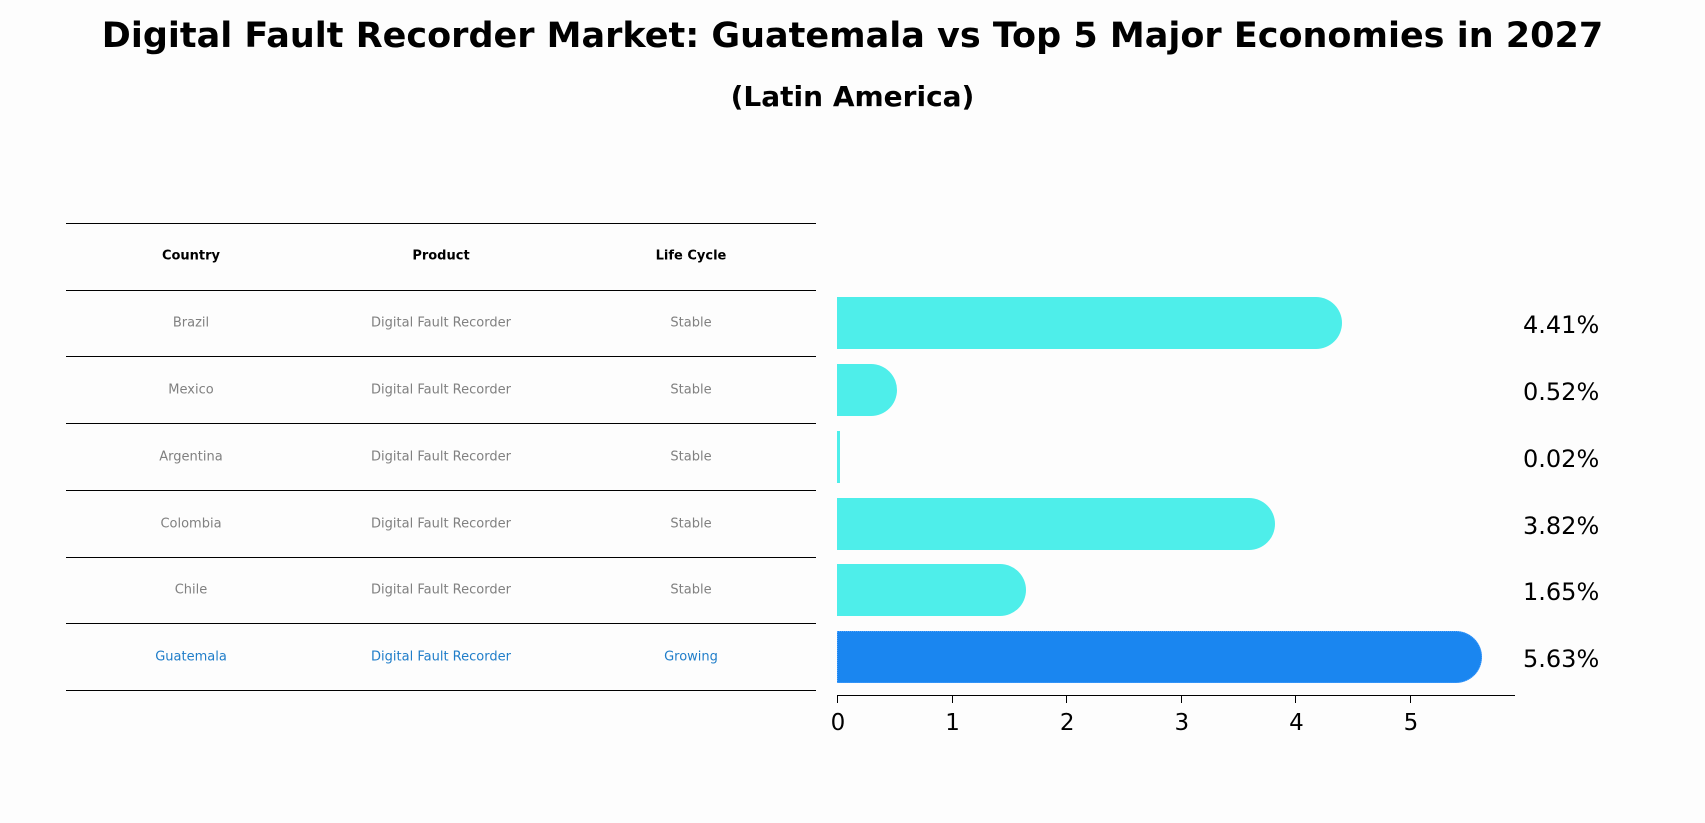  Describe the element at coordinates (1067, 723) in the screenshot. I see `x-tick-label: 2` at that location.